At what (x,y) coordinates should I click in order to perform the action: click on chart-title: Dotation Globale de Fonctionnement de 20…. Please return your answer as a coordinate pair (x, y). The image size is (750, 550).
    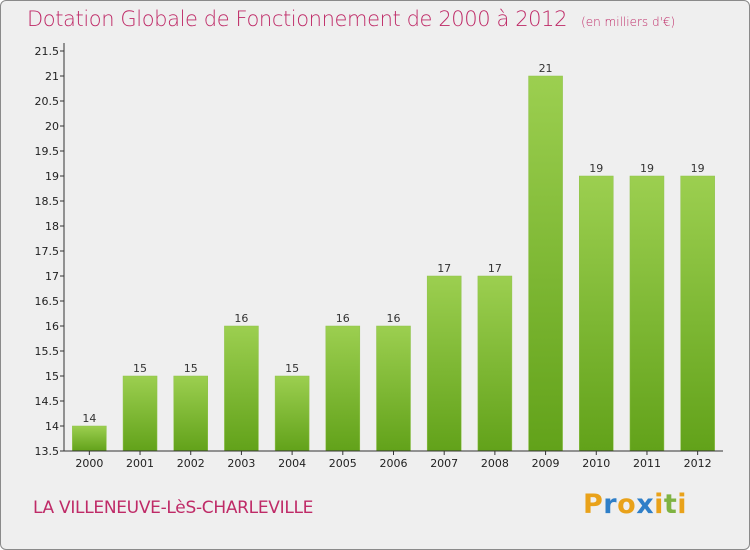
    Looking at the image, I should click on (351, 19).